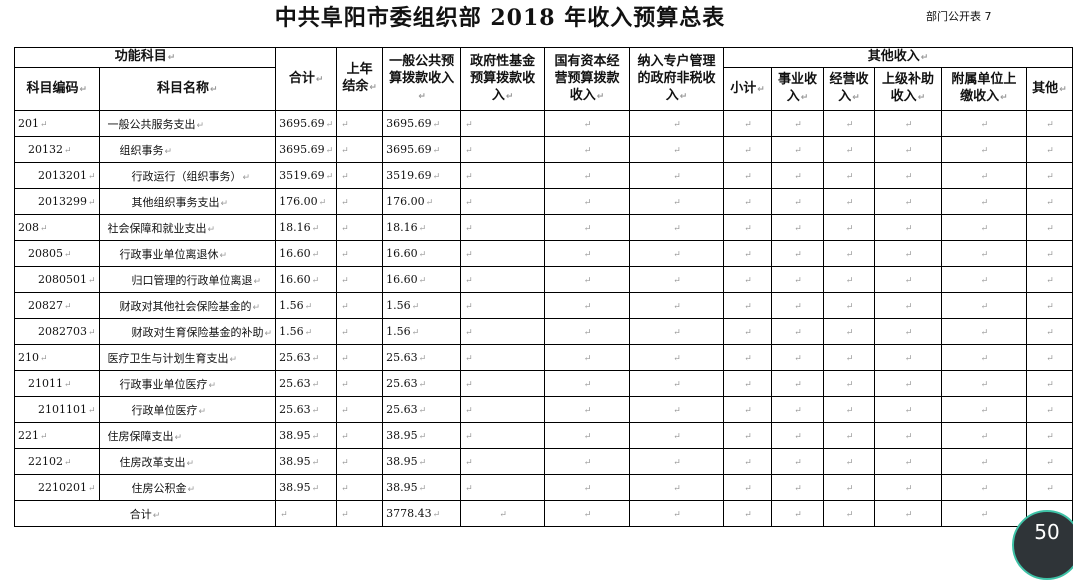 This screenshot has height=580, width=1073. Describe the element at coordinates (360, 513) in the screenshot. I see `total-carry` at that location.